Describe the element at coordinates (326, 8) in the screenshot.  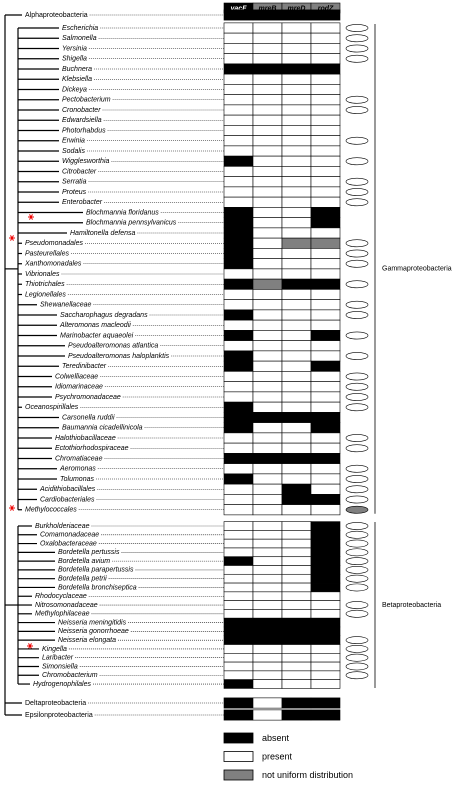
I see `gene-label: rodZ` at that location.